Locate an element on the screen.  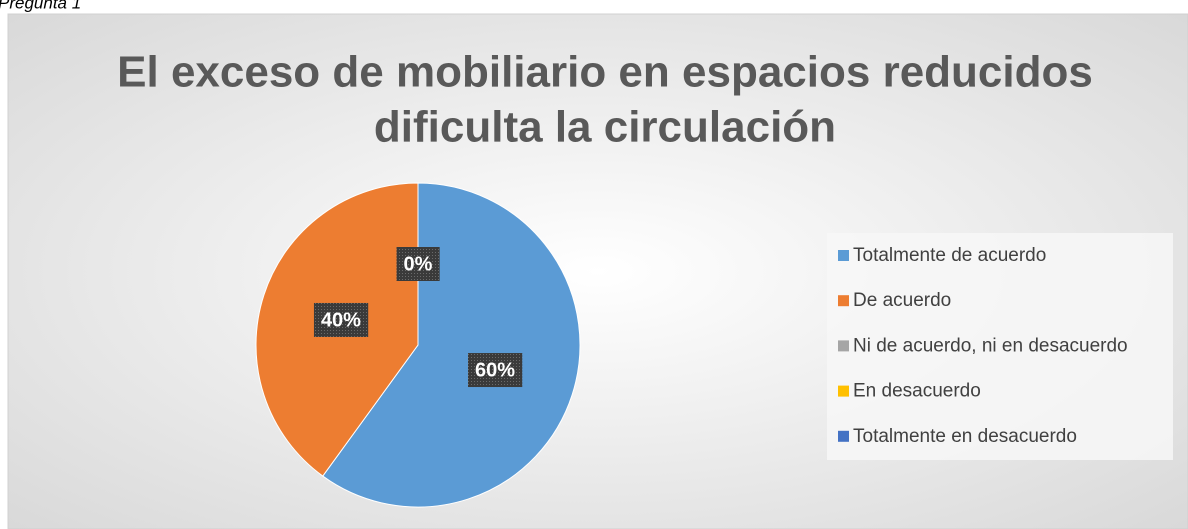
data-label: 40% is located at coordinates (341, 320).